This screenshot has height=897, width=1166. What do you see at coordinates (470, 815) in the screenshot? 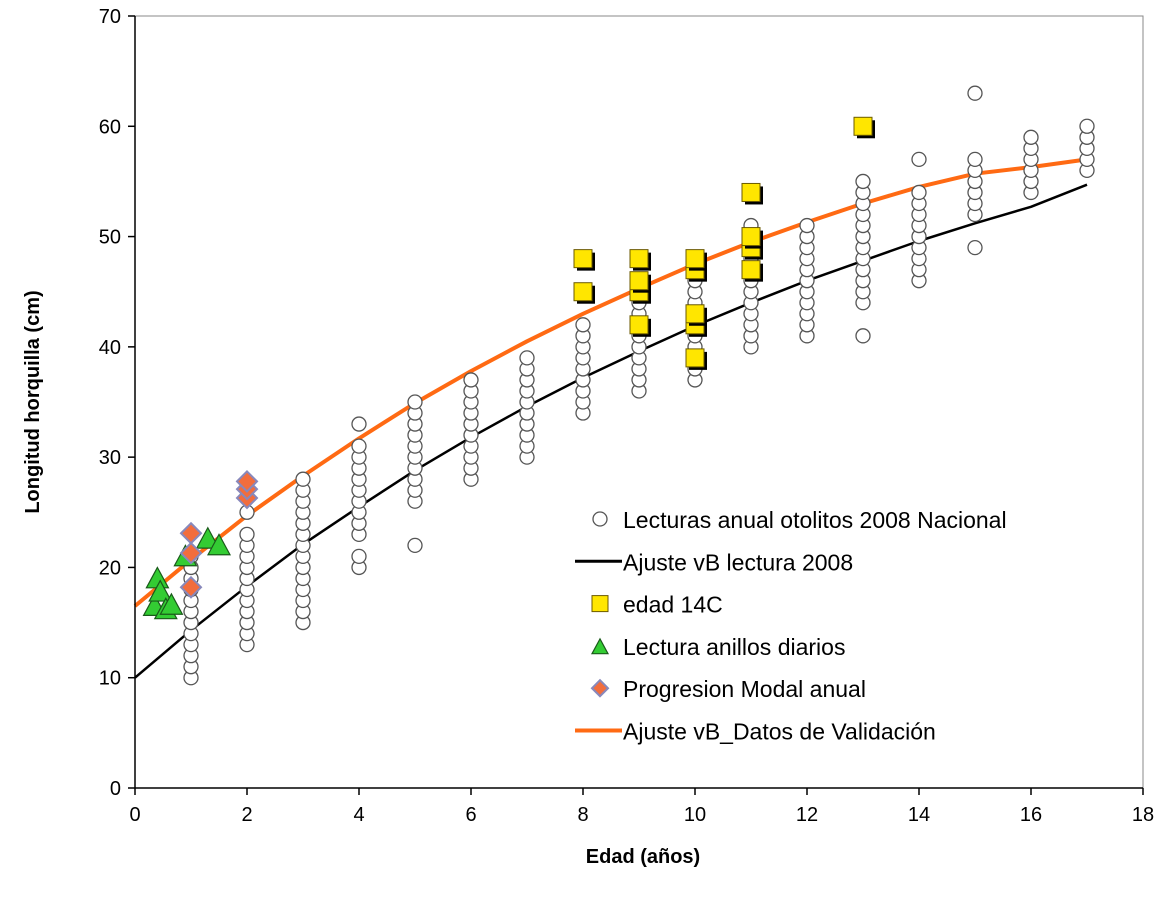
I see `x-tick-label: 6` at bounding box center [470, 815].